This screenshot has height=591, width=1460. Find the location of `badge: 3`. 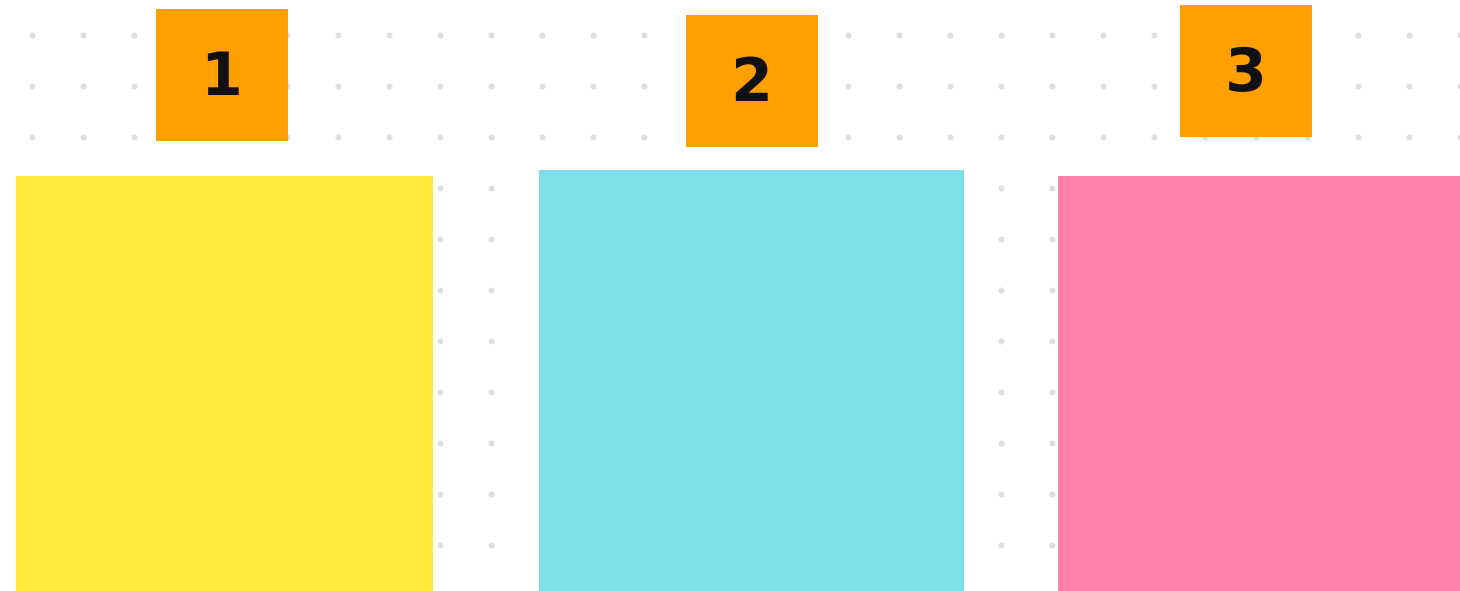

badge: 3 is located at coordinates (1246, 71).